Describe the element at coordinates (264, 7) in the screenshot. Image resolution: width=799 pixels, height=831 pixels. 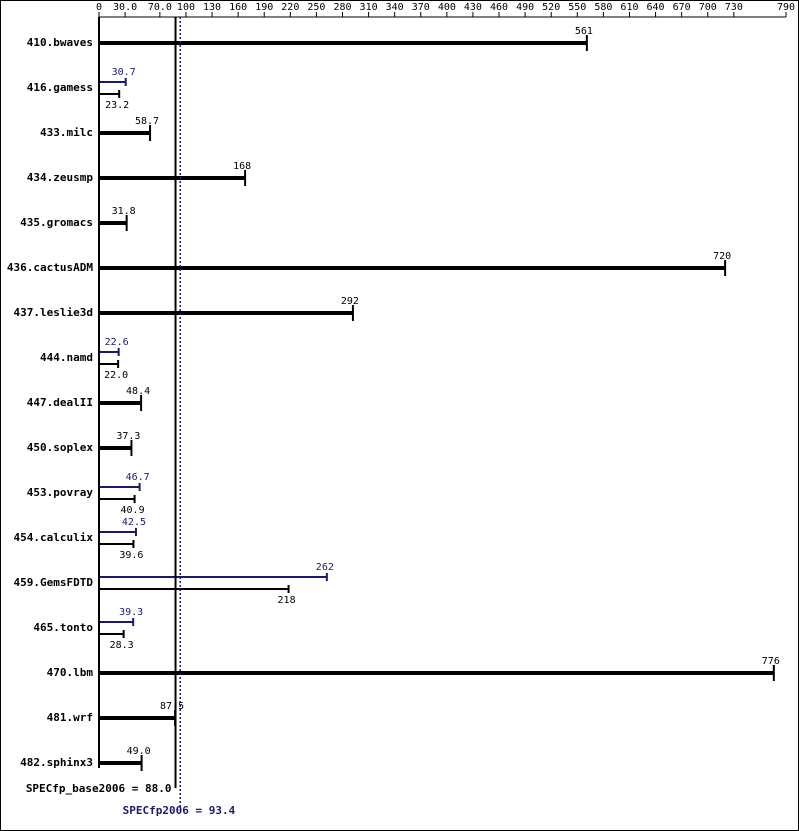
I see `x-tick-label: 190` at that location.